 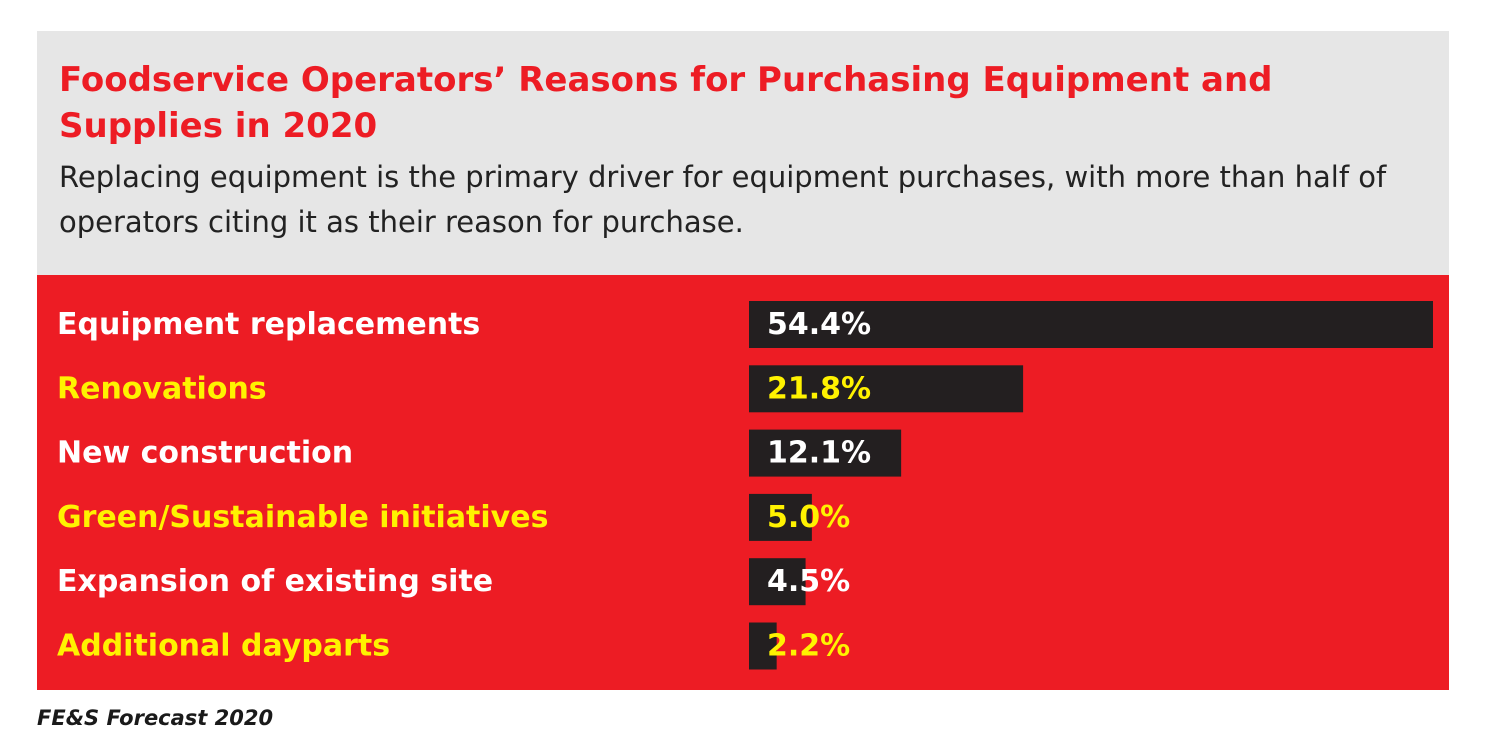 What do you see at coordinates (205, 453) in the screenshot?
I see `category-label: New construction` at bounding box center [205, 453].